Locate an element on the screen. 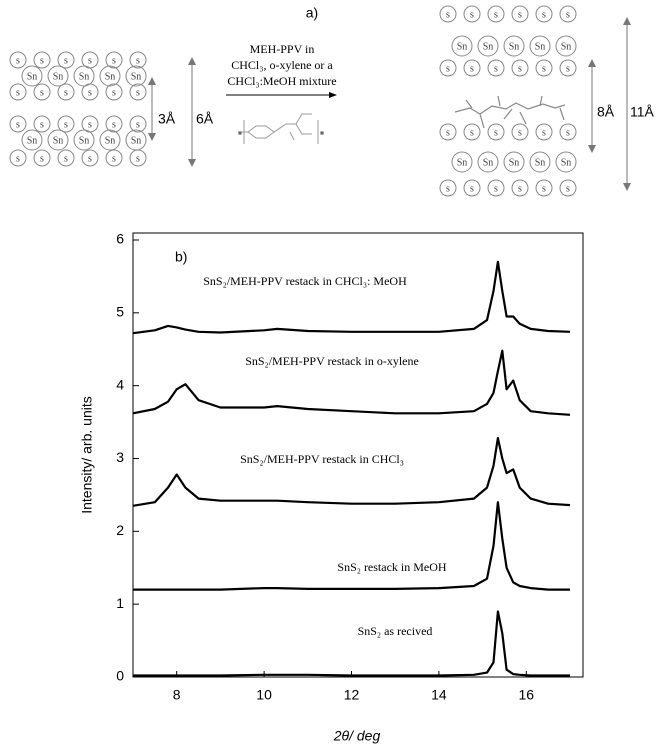 The image size is (656, 751). x-axis-label: 2θ/ deg is located at coordinates (357, 736).